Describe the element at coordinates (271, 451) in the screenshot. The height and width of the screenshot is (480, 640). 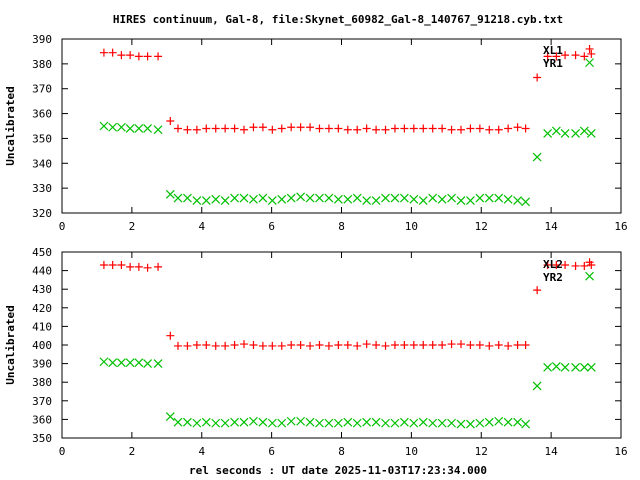
I see `x-tick-label: 6` at that location.